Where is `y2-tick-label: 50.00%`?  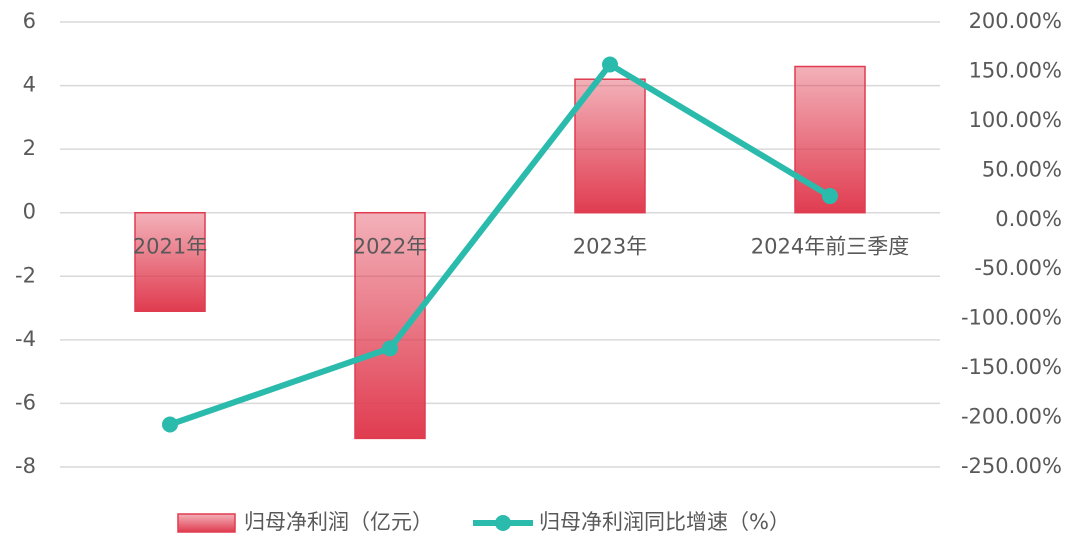
y2-tick-label: 50.00% is located at coordinates (1022, 169).